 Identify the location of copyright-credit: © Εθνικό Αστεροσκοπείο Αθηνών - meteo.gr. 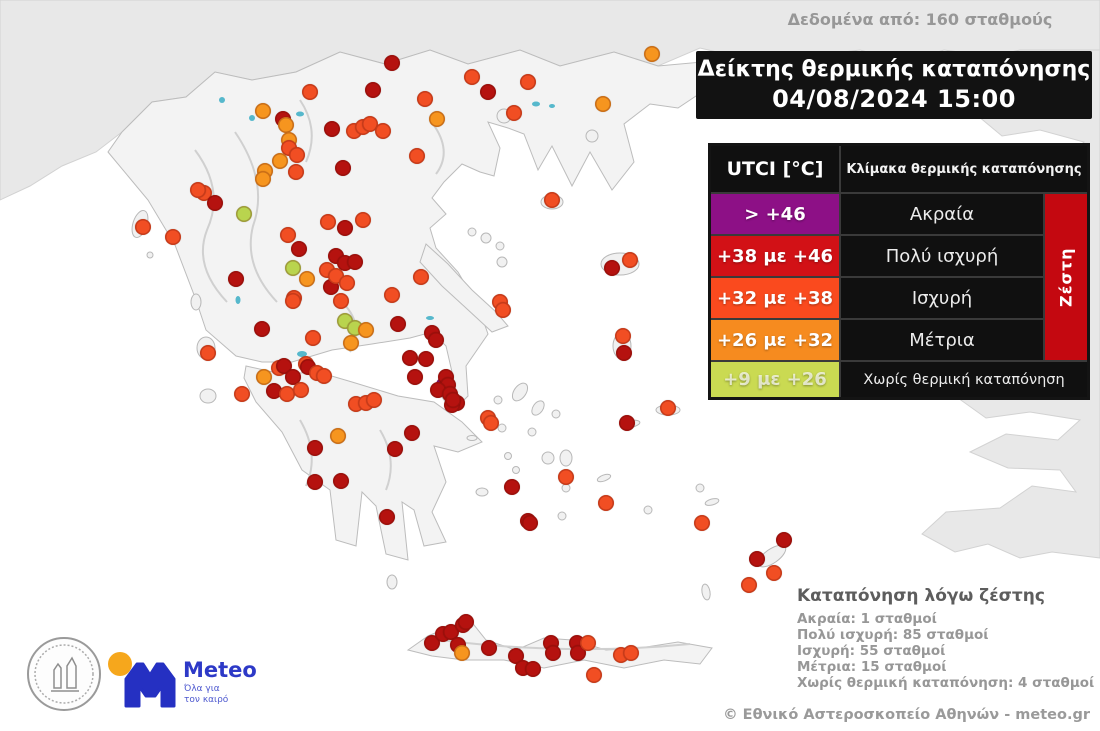
(906, 715).